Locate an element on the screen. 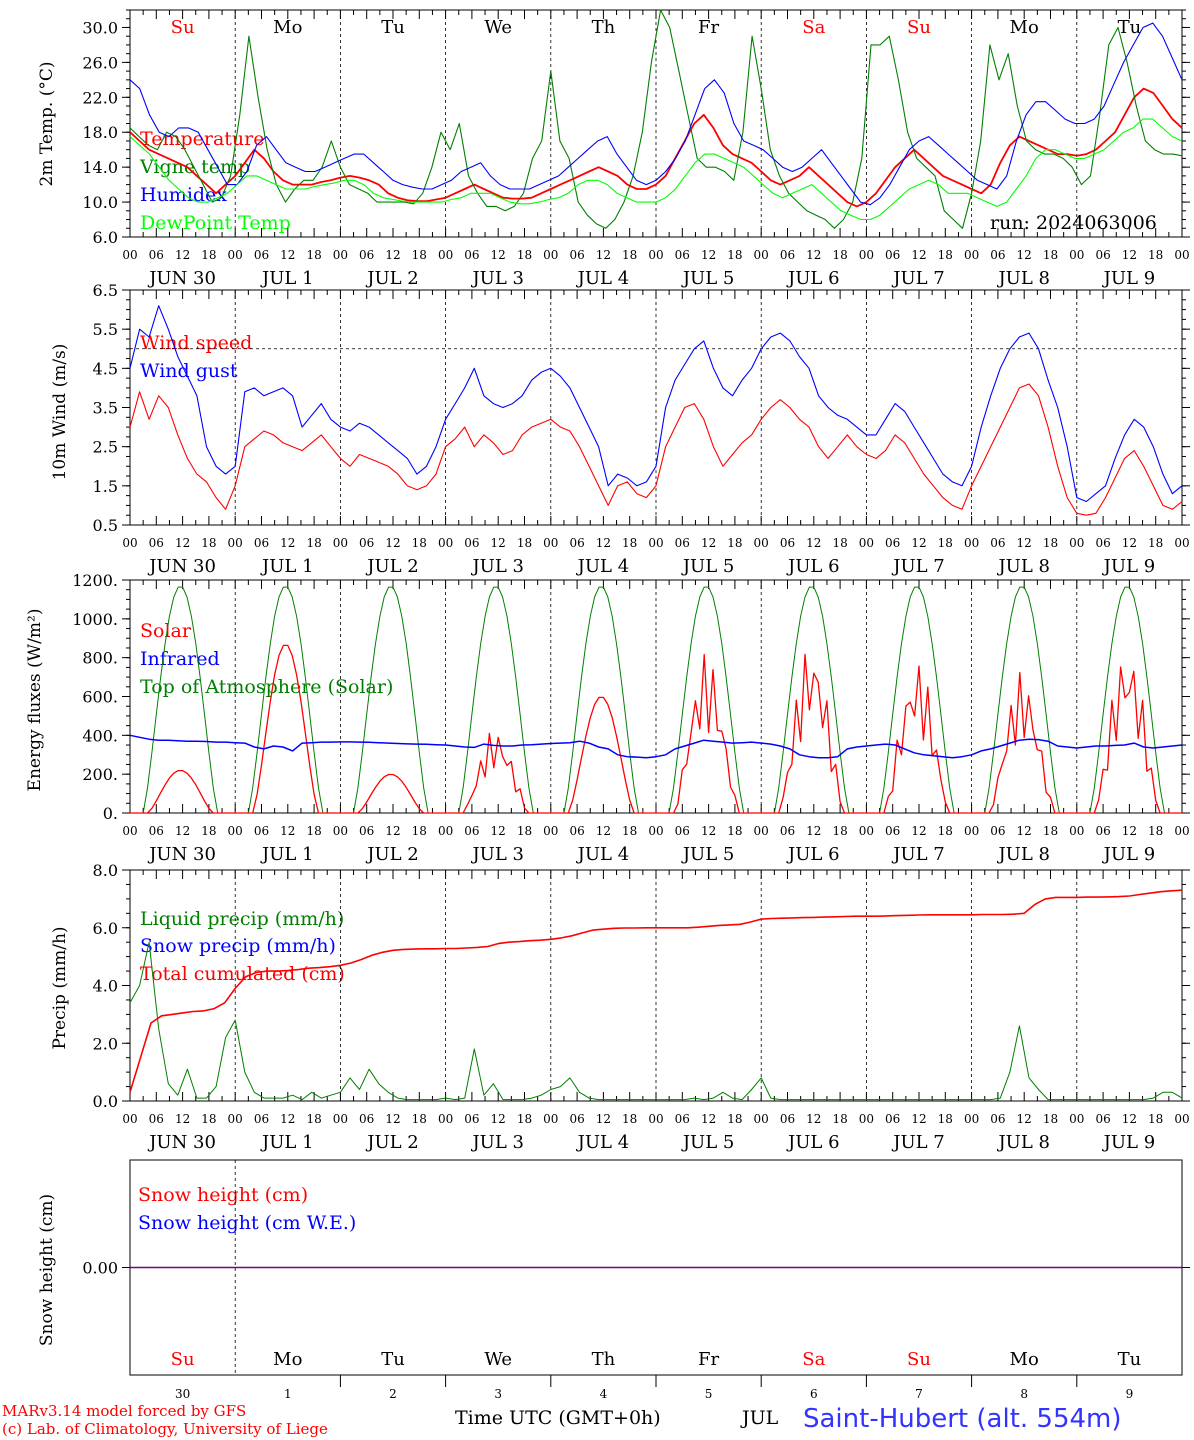 The image size is (1194, 1440). y-tick-label: 5.5 is located at coordinates (105, 329).